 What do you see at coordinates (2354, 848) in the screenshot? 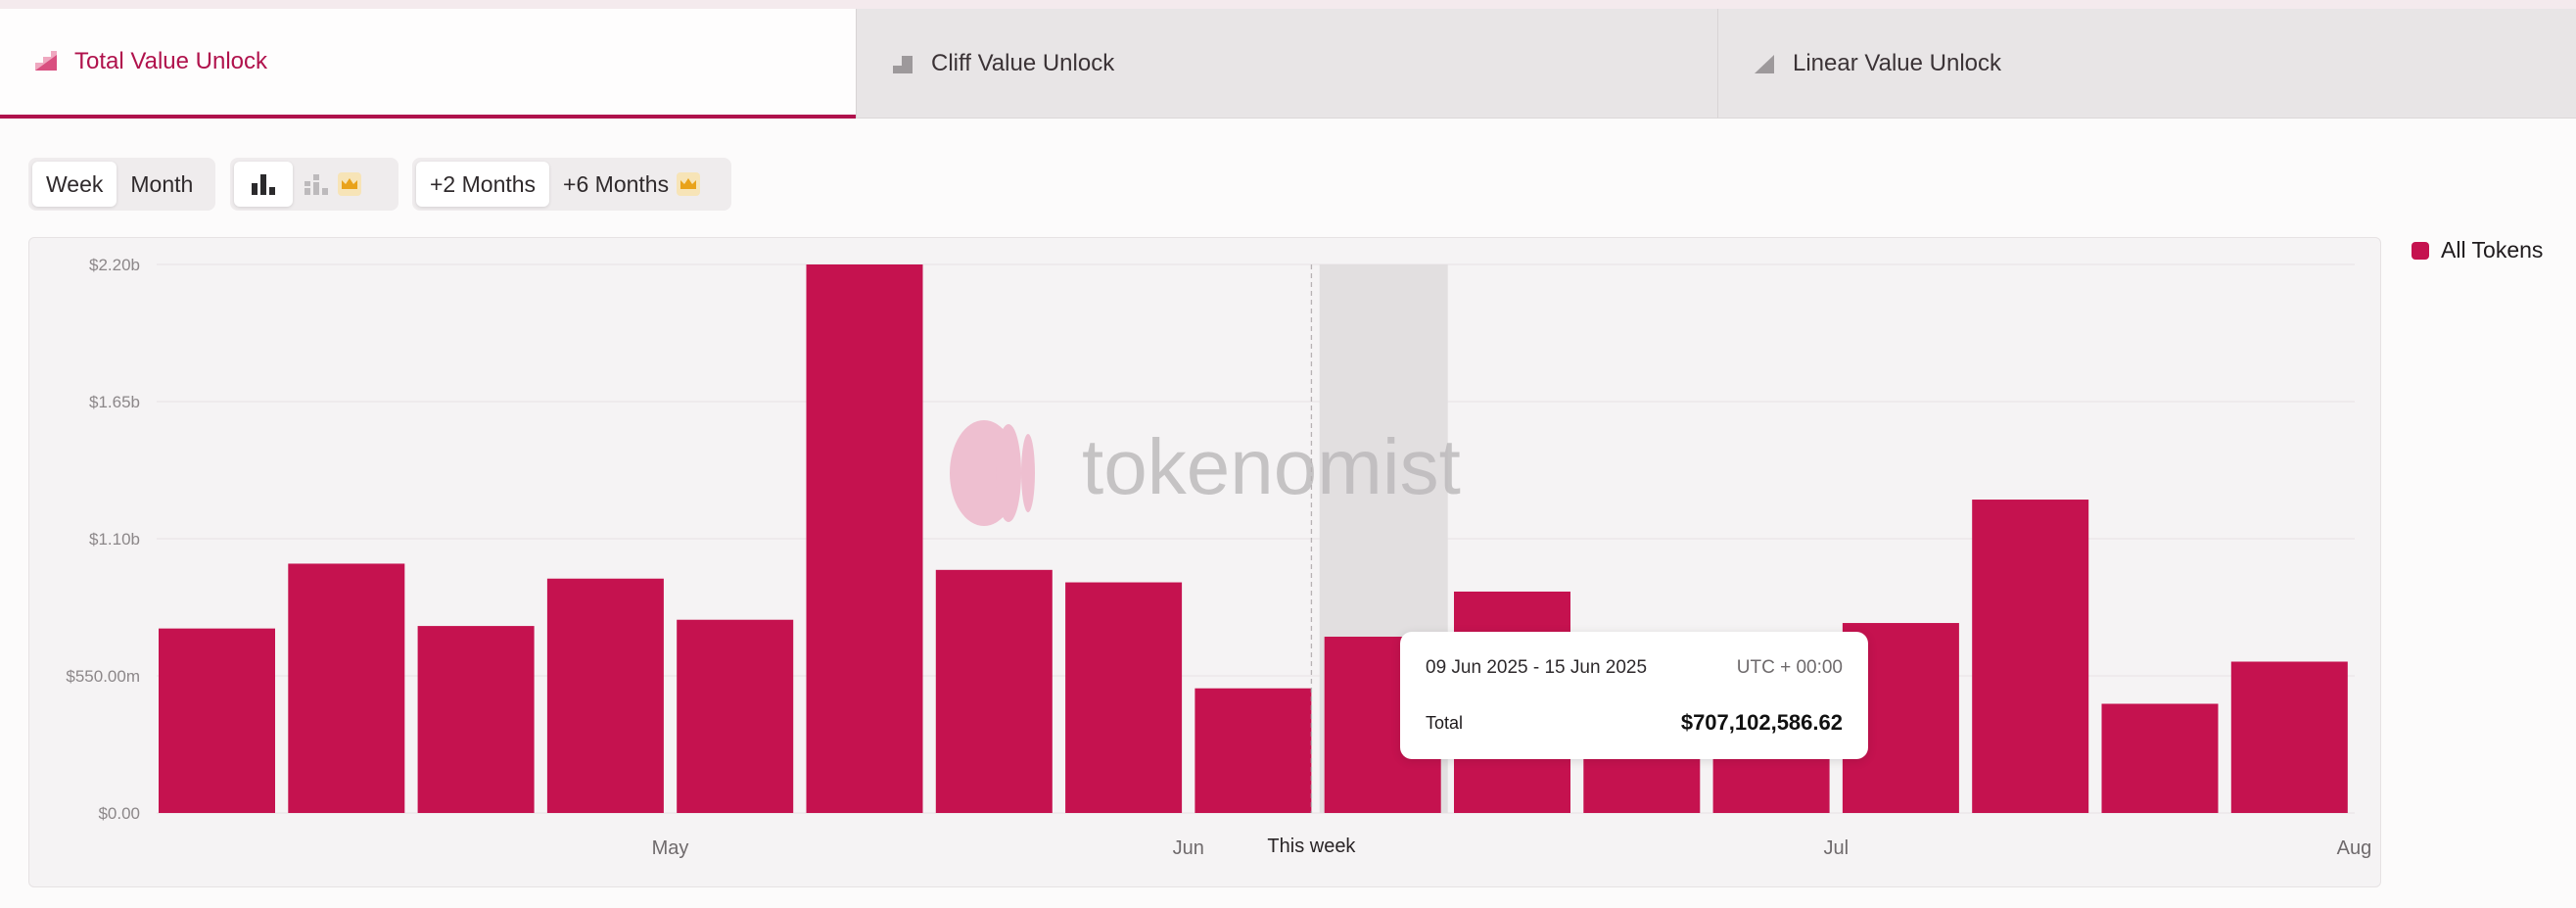
I see `x-month-label: Aug` at bounding box center [2354, 848].